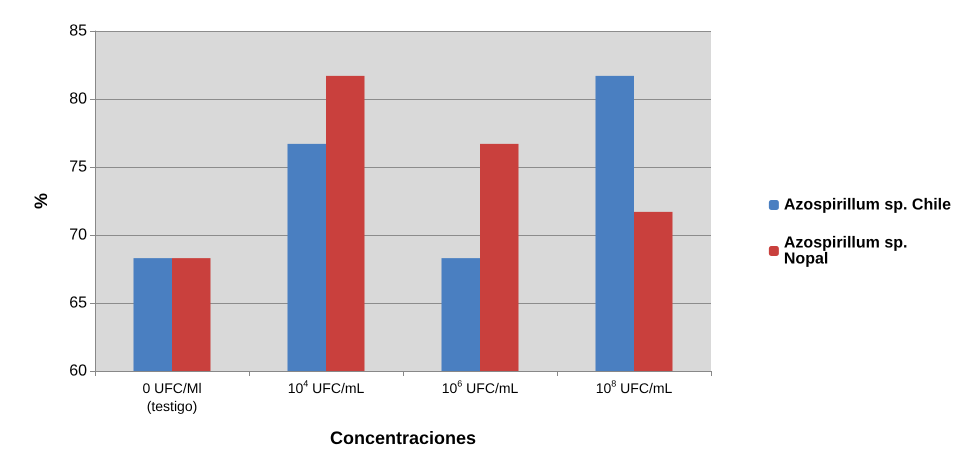 This screenshot has height=464, width=961. Describe the element at coordinates (78, 371) in the screenshot. I see `y-tick-label: 60` at that location.